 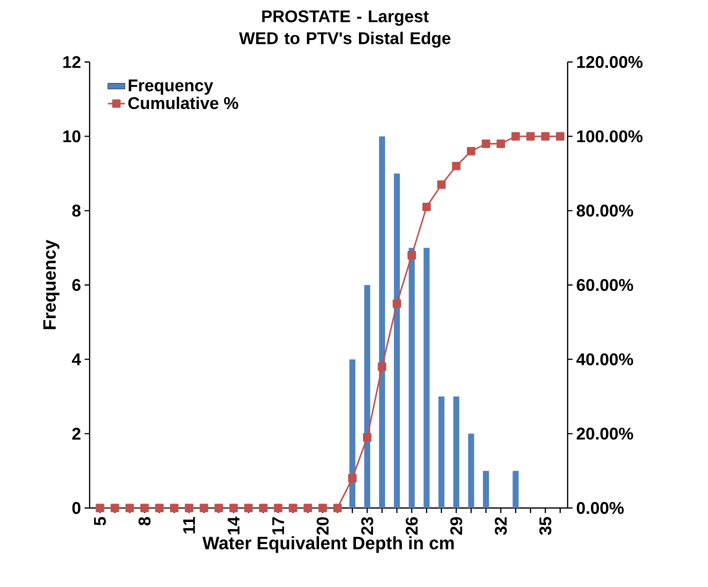 I want to click on y-tick-label: 8, so click(x=76, y=210).